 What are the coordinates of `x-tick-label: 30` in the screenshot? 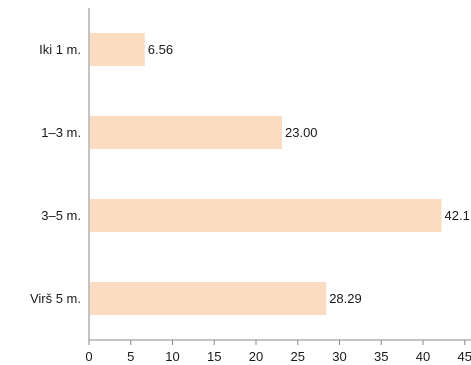 It's located at (339, 356).